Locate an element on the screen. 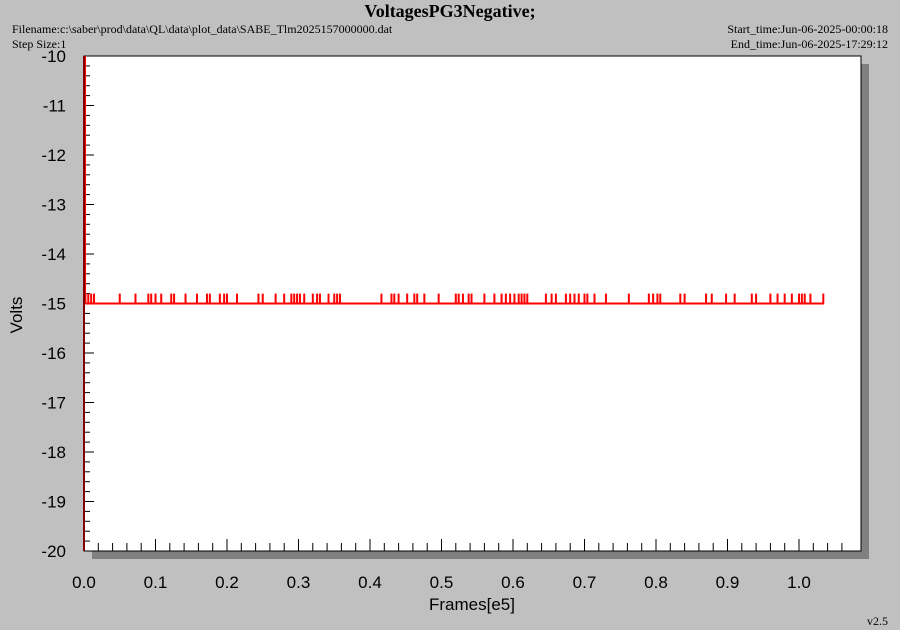  x-tick-label: 0.3 is located at coordinates (299, 582).